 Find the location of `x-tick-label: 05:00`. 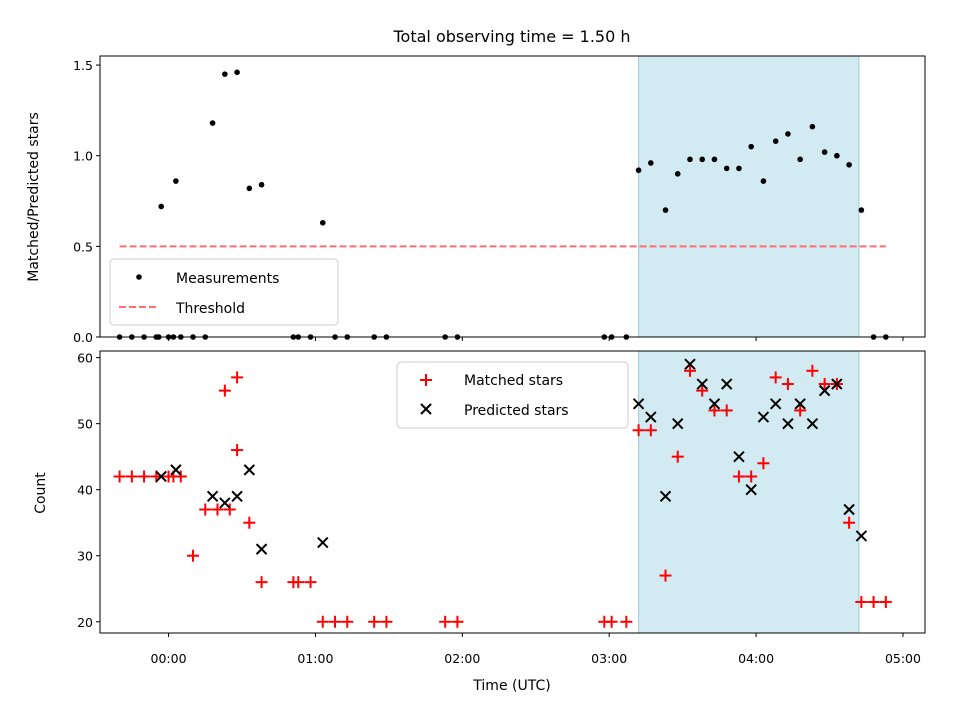

x-tick-label: 05:00 is located at coordinates (903, 658).